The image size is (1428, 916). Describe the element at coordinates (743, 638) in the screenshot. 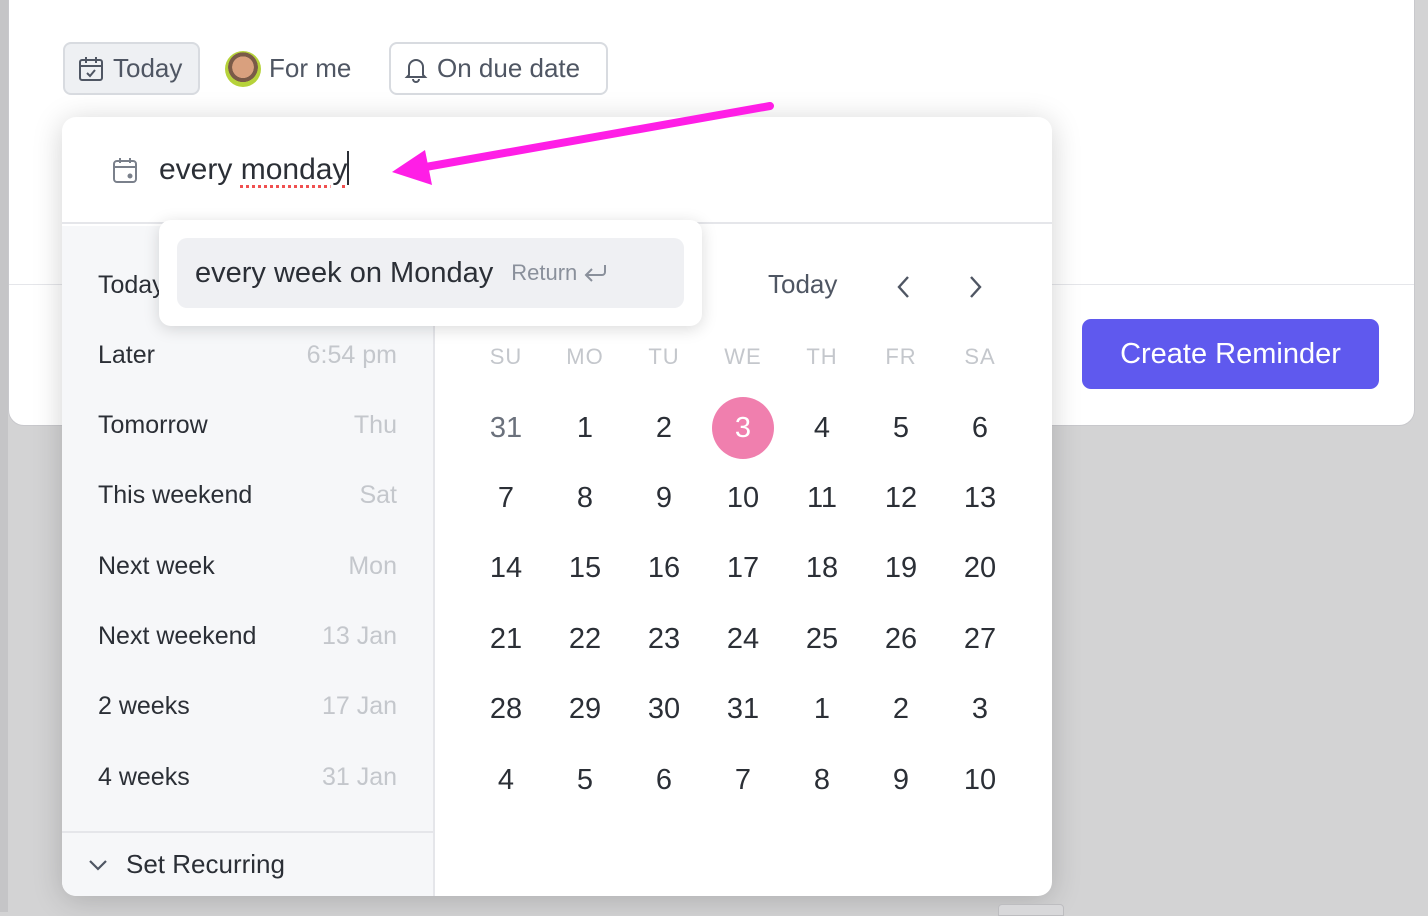

I see `calendar-day: 24` at that location.